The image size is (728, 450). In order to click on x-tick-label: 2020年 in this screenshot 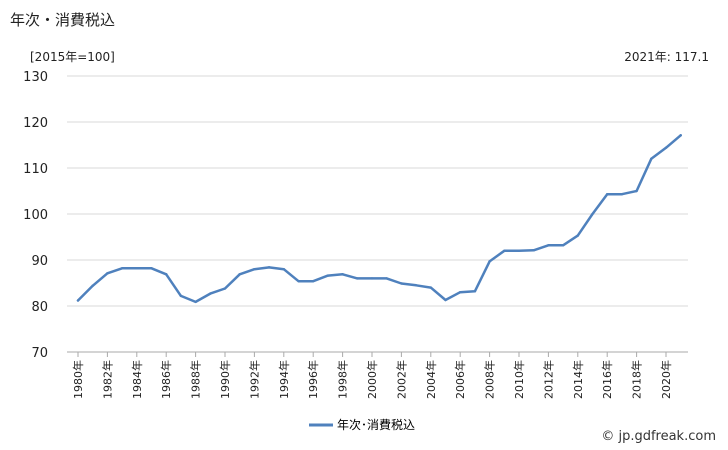, I will do `click(666, 379)`.